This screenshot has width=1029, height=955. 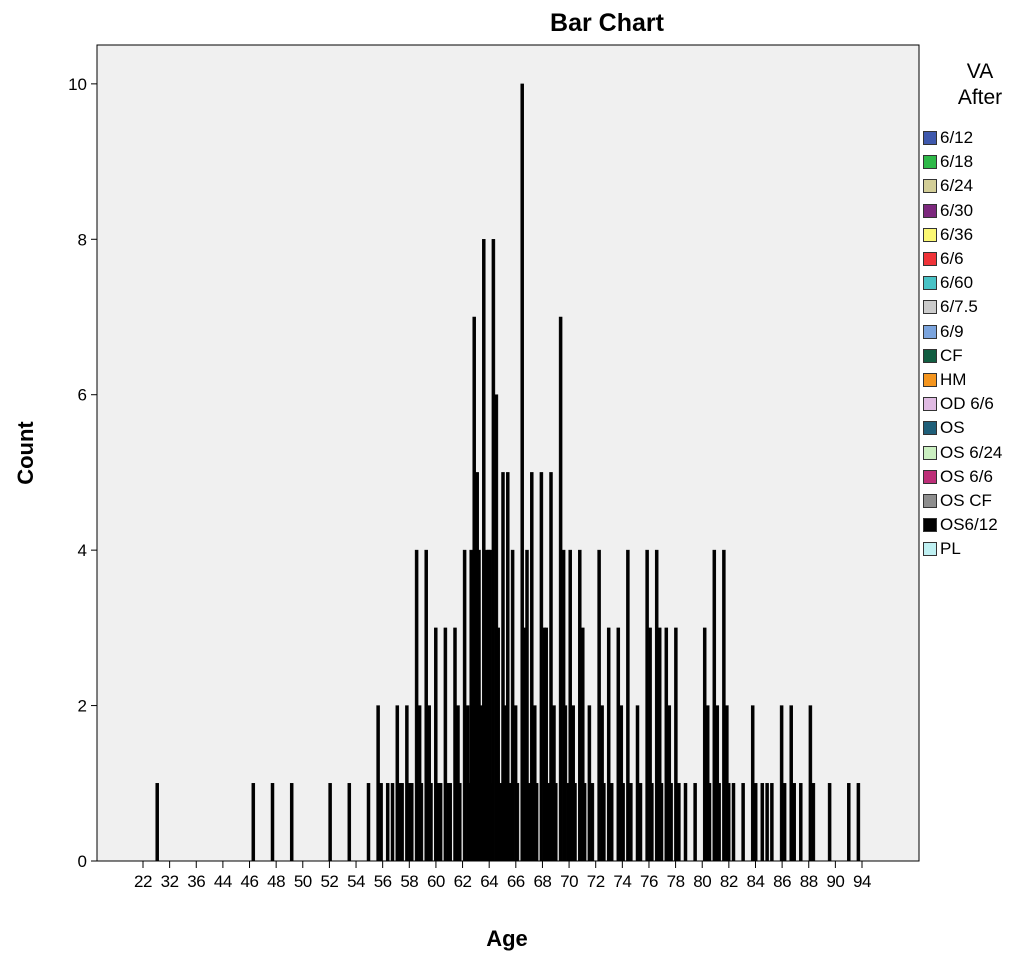 I want to click on y-tick-label: 6, so click(x=82, y=395).